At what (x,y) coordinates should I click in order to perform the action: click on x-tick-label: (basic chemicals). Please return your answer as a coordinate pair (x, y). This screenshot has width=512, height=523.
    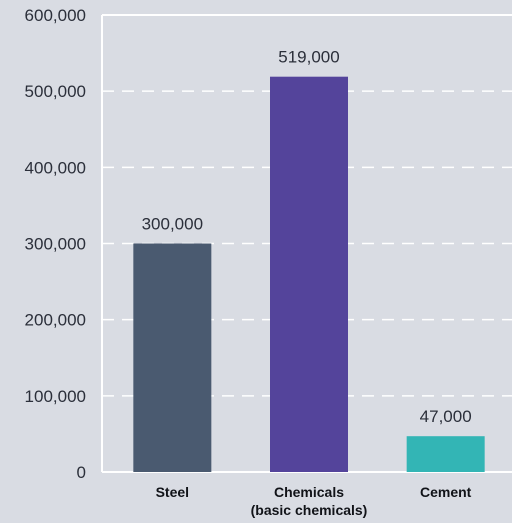
    Looking at the image, I should click on (309, 510).